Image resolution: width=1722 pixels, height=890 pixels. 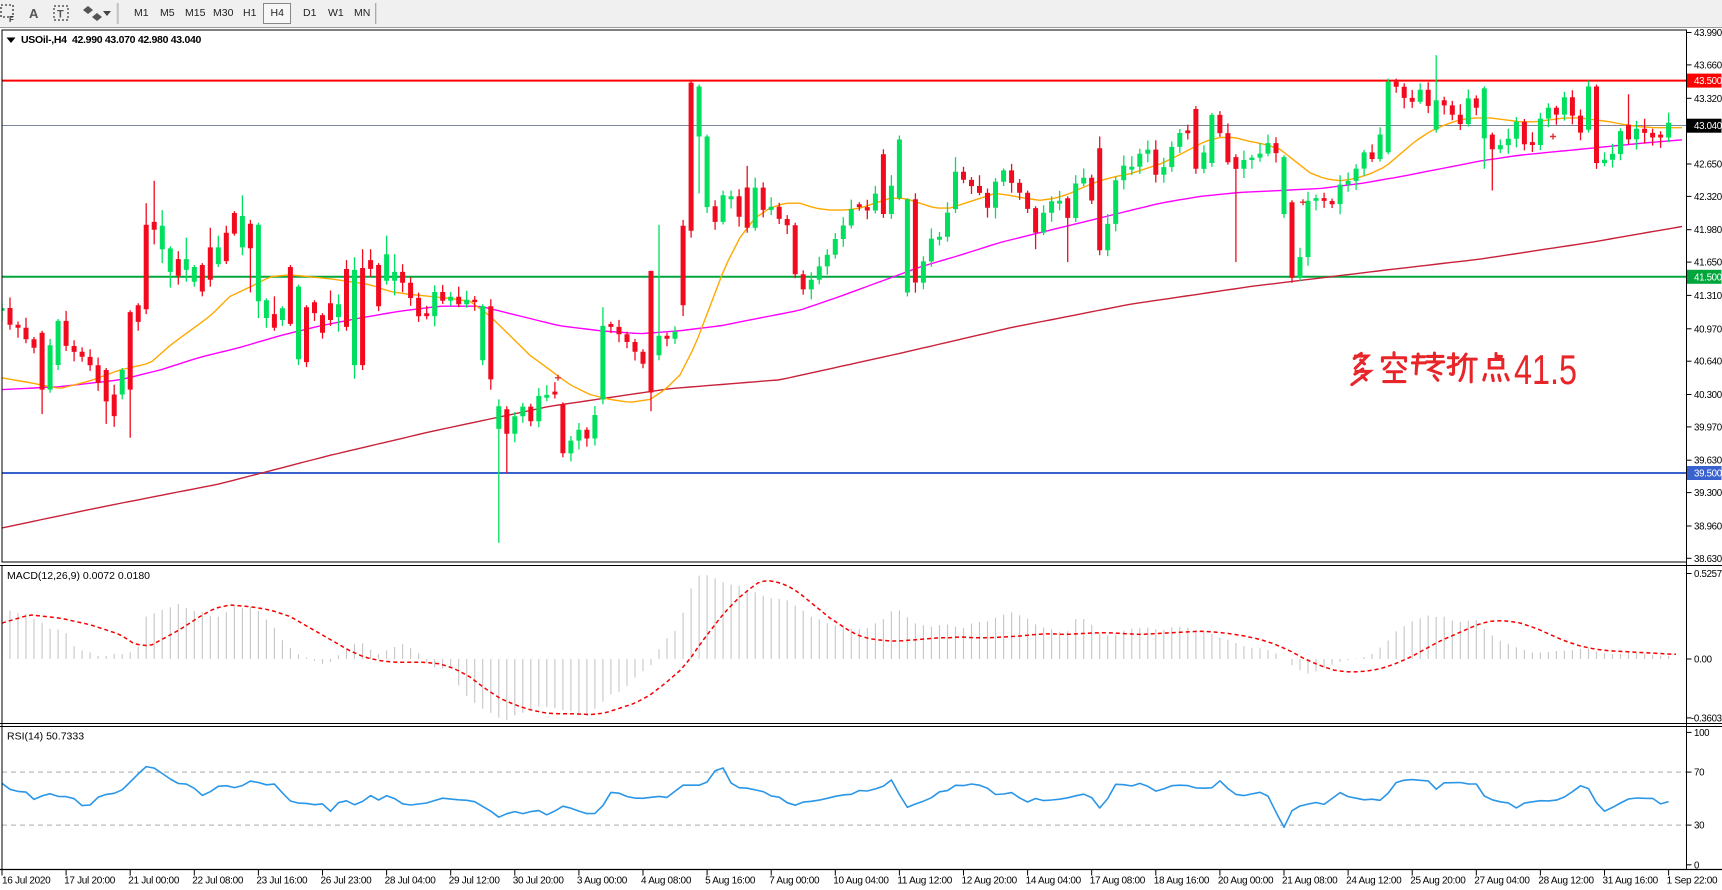 I want to click on svg-text: MACD(12,26,9) 0.0072 0.0180, so click(x=78, y=576).